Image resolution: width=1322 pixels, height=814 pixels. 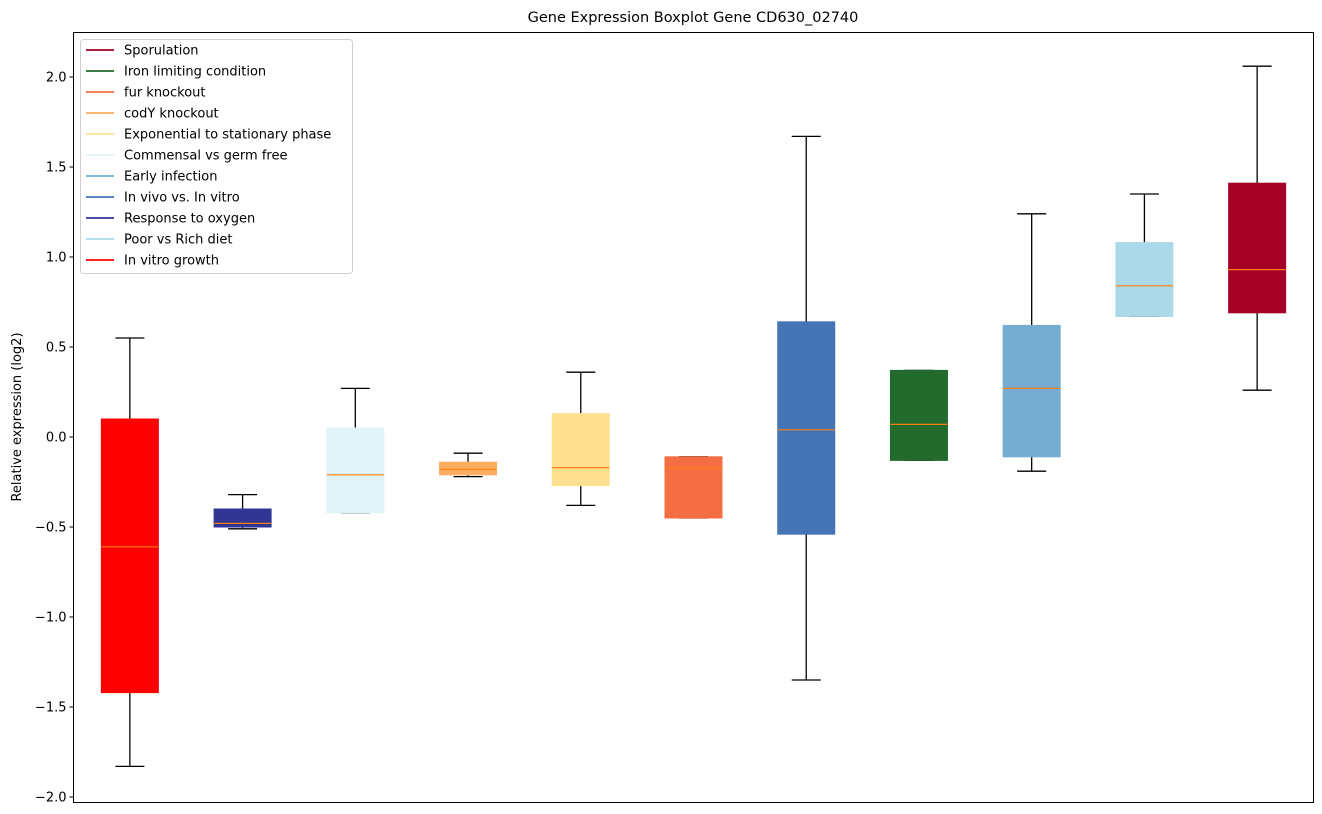 What do you see at coordinates (51, 708) in the screenshot?
I see `y-tick-label: −1.5` at bounding box center [51, 708].